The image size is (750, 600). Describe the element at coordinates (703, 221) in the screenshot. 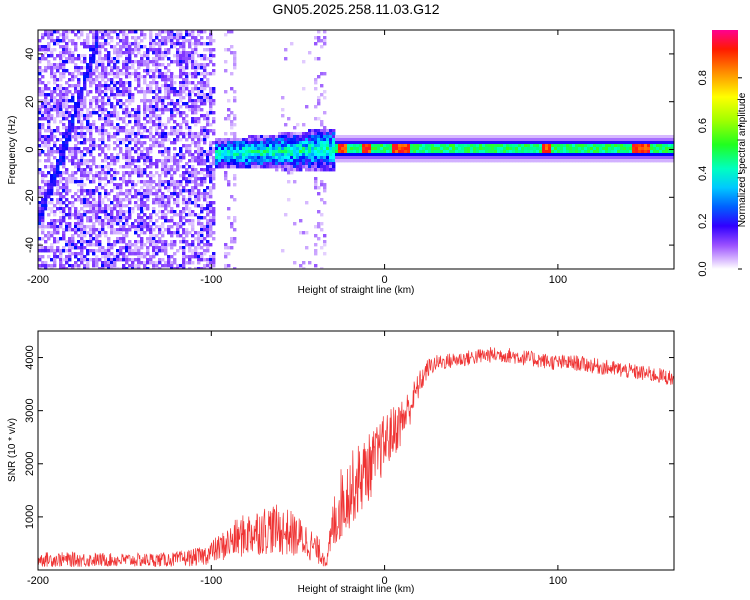

I see `colorbar-tick-label: 0.2` at that location.